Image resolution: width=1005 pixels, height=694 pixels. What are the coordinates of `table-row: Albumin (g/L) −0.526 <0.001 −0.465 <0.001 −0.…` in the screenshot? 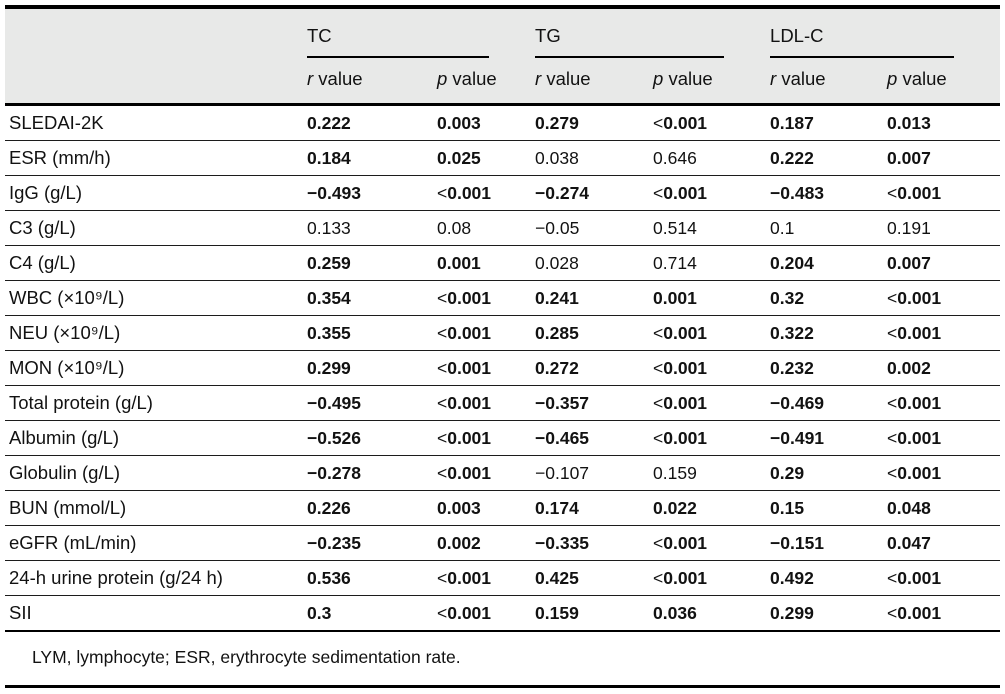 It's located at (503, 438).